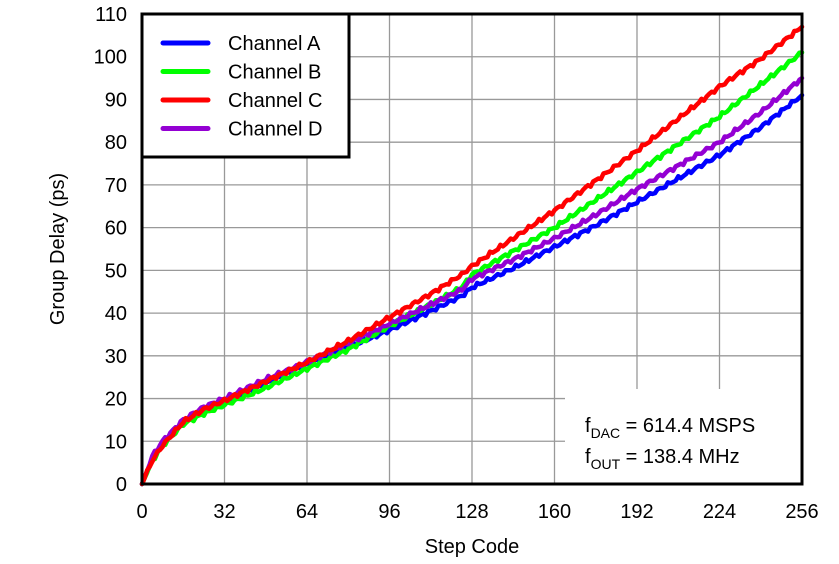  I want to click on x-tick-label: 160, so click(554, 512).